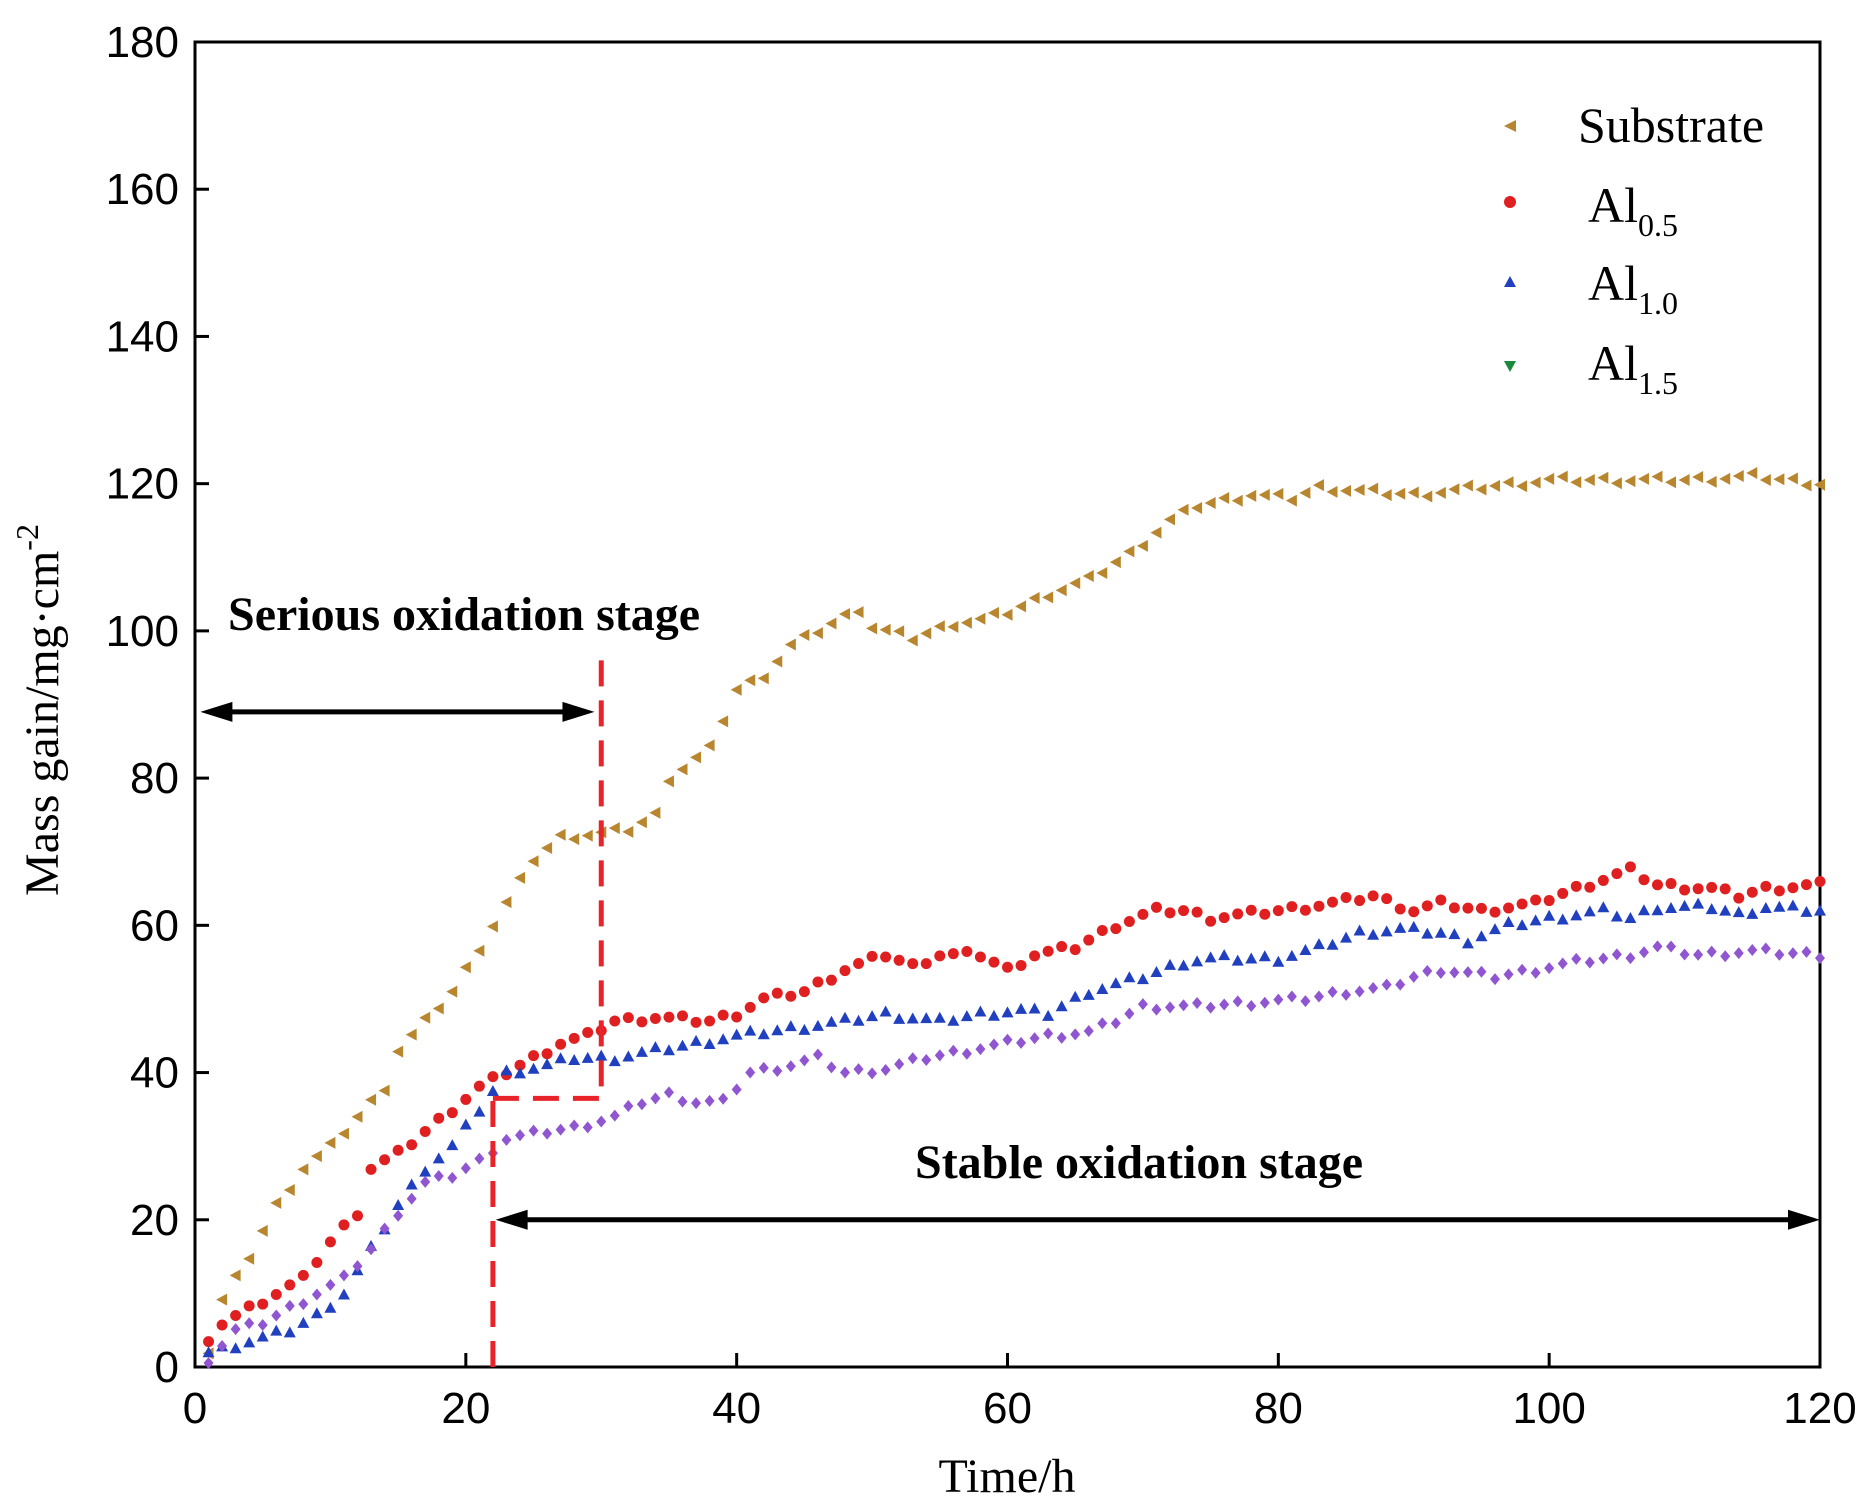  I want to click on y-tick-label-60: 60, so click(154, 925).